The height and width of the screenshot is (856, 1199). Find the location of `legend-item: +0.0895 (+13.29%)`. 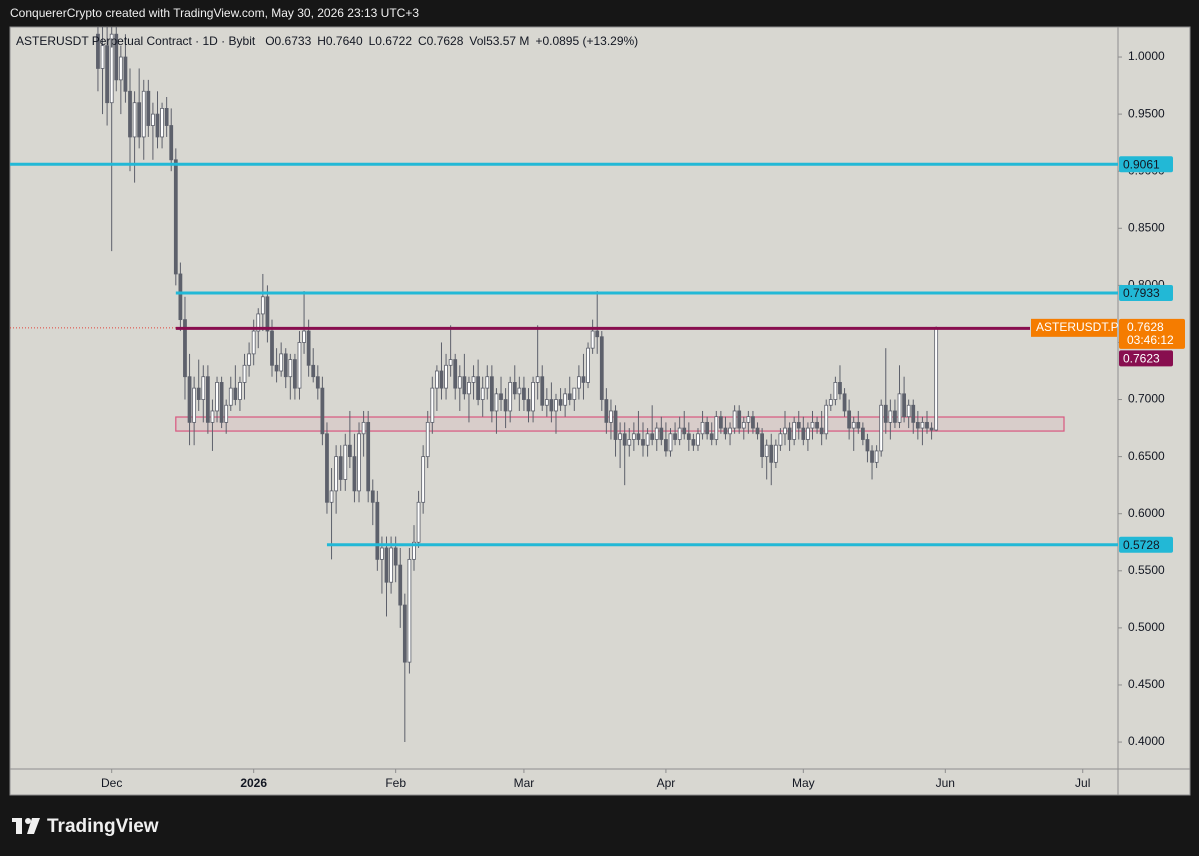

legend-item: +0.0895 (+13.29%) is located at coordinates (586, 41).